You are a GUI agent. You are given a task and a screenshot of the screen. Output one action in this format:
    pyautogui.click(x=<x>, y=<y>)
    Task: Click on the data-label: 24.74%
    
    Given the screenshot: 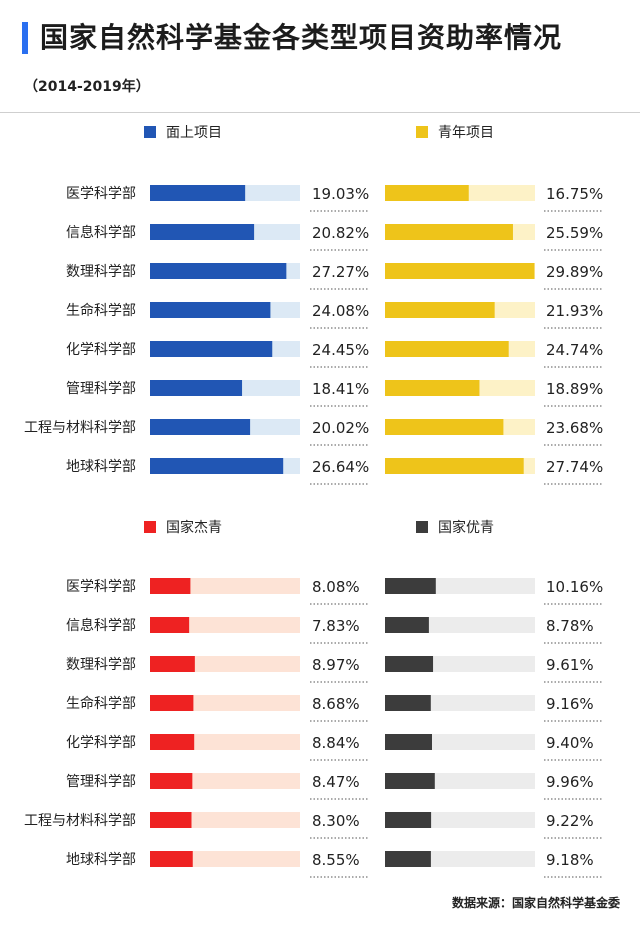 What is the action you would take?
    pyautogui.click(x=574, y=350)
    